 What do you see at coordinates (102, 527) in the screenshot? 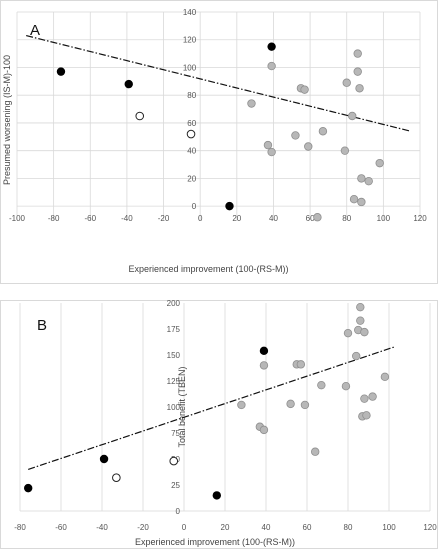
I see `panel-b-x-tick-label: -40` at bounding box center [102, 527].